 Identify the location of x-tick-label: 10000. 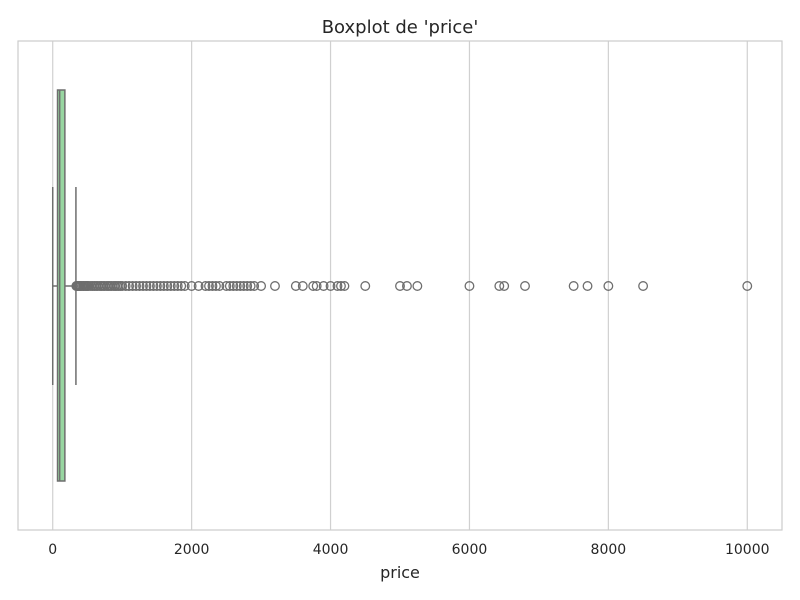
(747, 550).